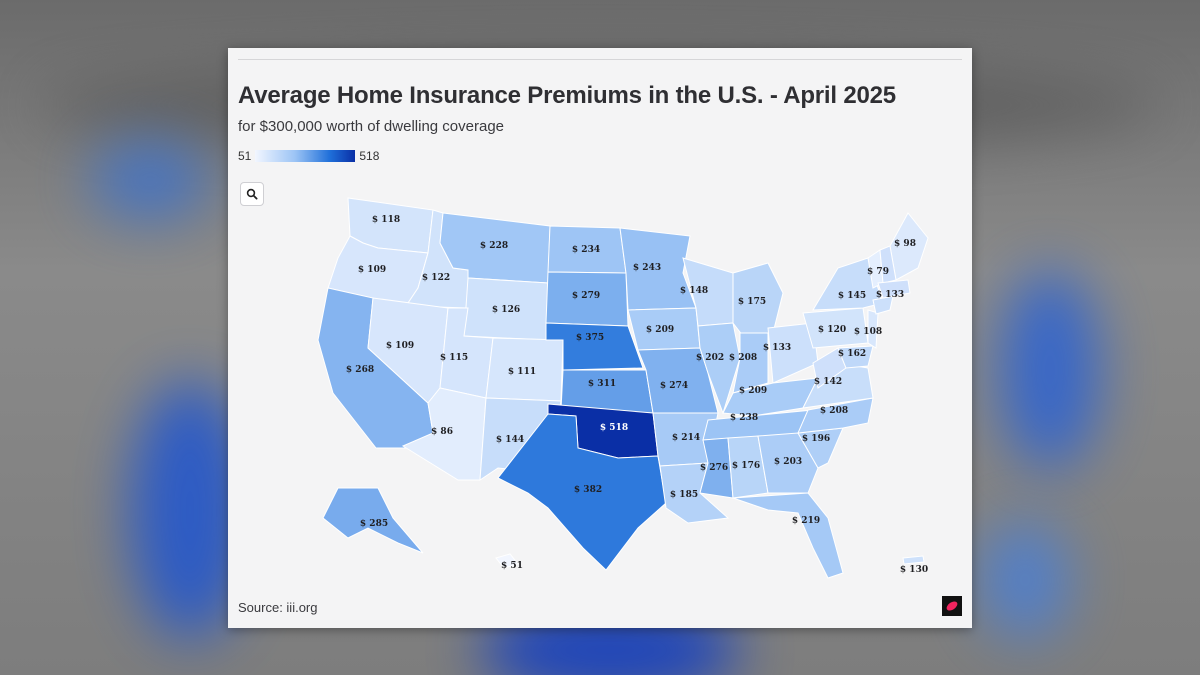 This screenshot has width=1200, height=675. I want to click on state-label-id: $ 122, so click(436, 278).